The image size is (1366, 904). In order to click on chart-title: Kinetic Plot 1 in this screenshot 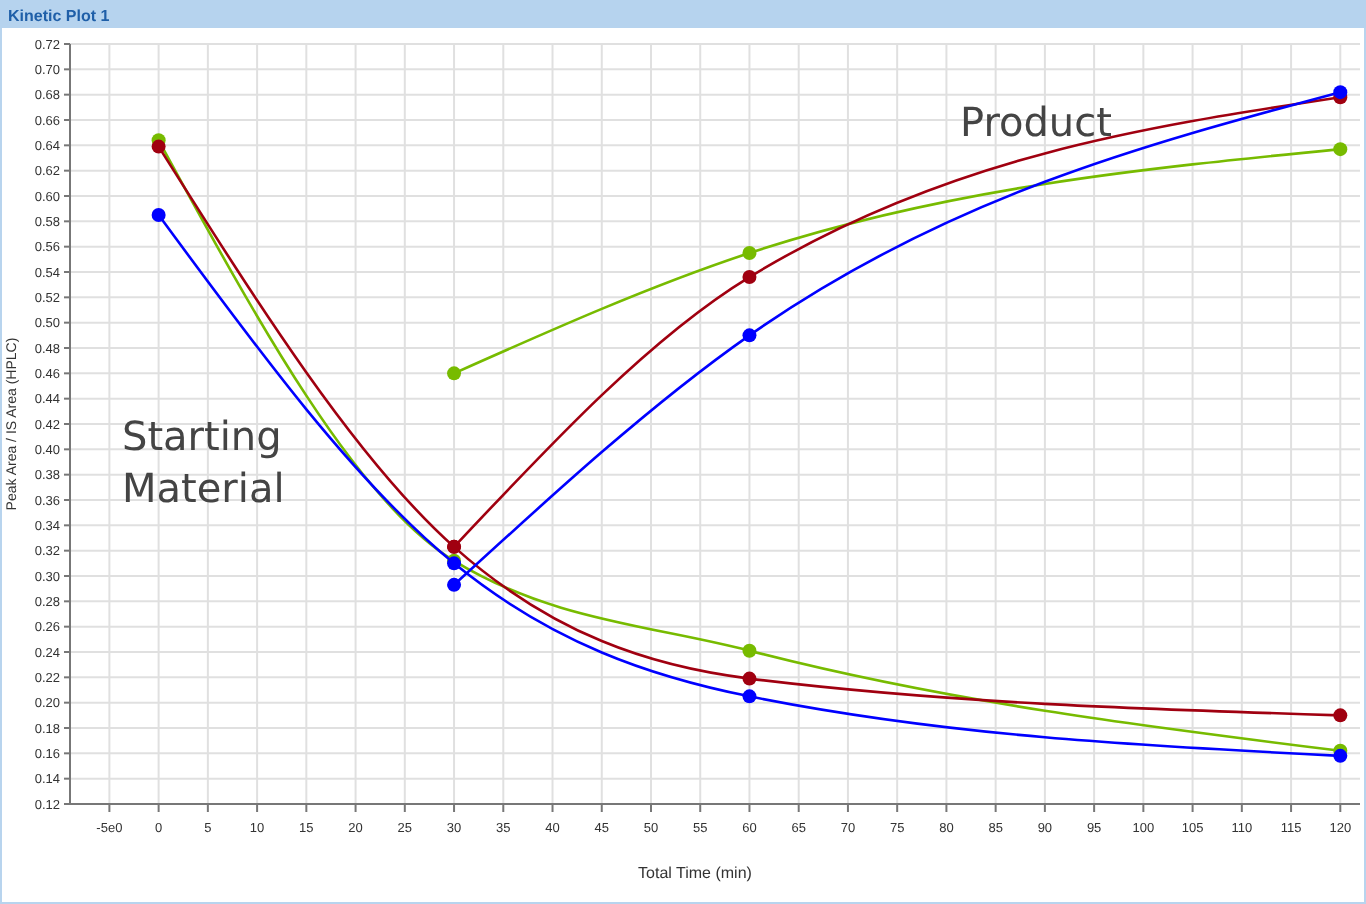, I will do `click(59, 16)`.